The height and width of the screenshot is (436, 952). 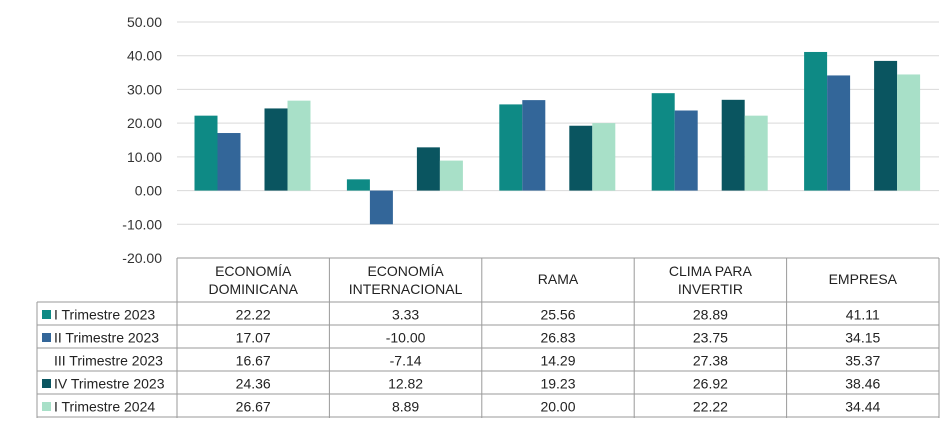 I want to click on y-tick-label: 10.00, so click(x=144, y=157).